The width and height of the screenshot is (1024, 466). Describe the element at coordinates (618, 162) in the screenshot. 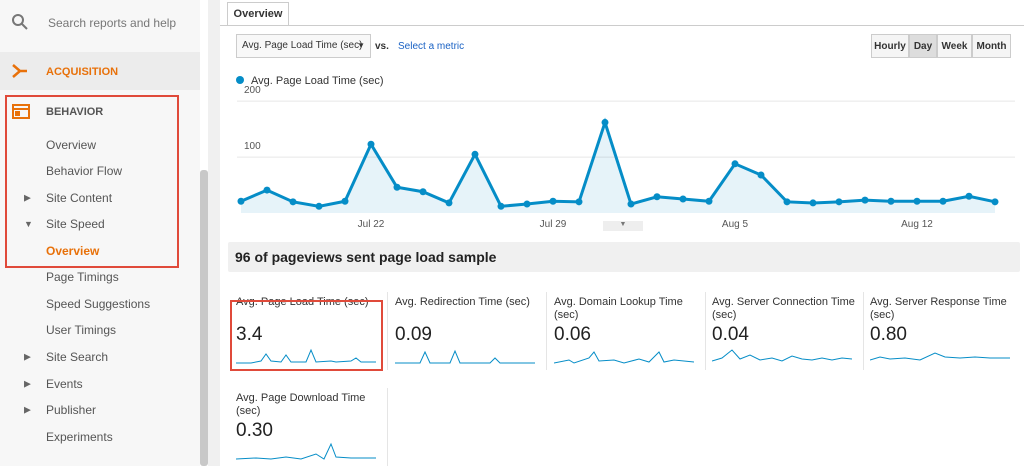

I see `line` at that location.